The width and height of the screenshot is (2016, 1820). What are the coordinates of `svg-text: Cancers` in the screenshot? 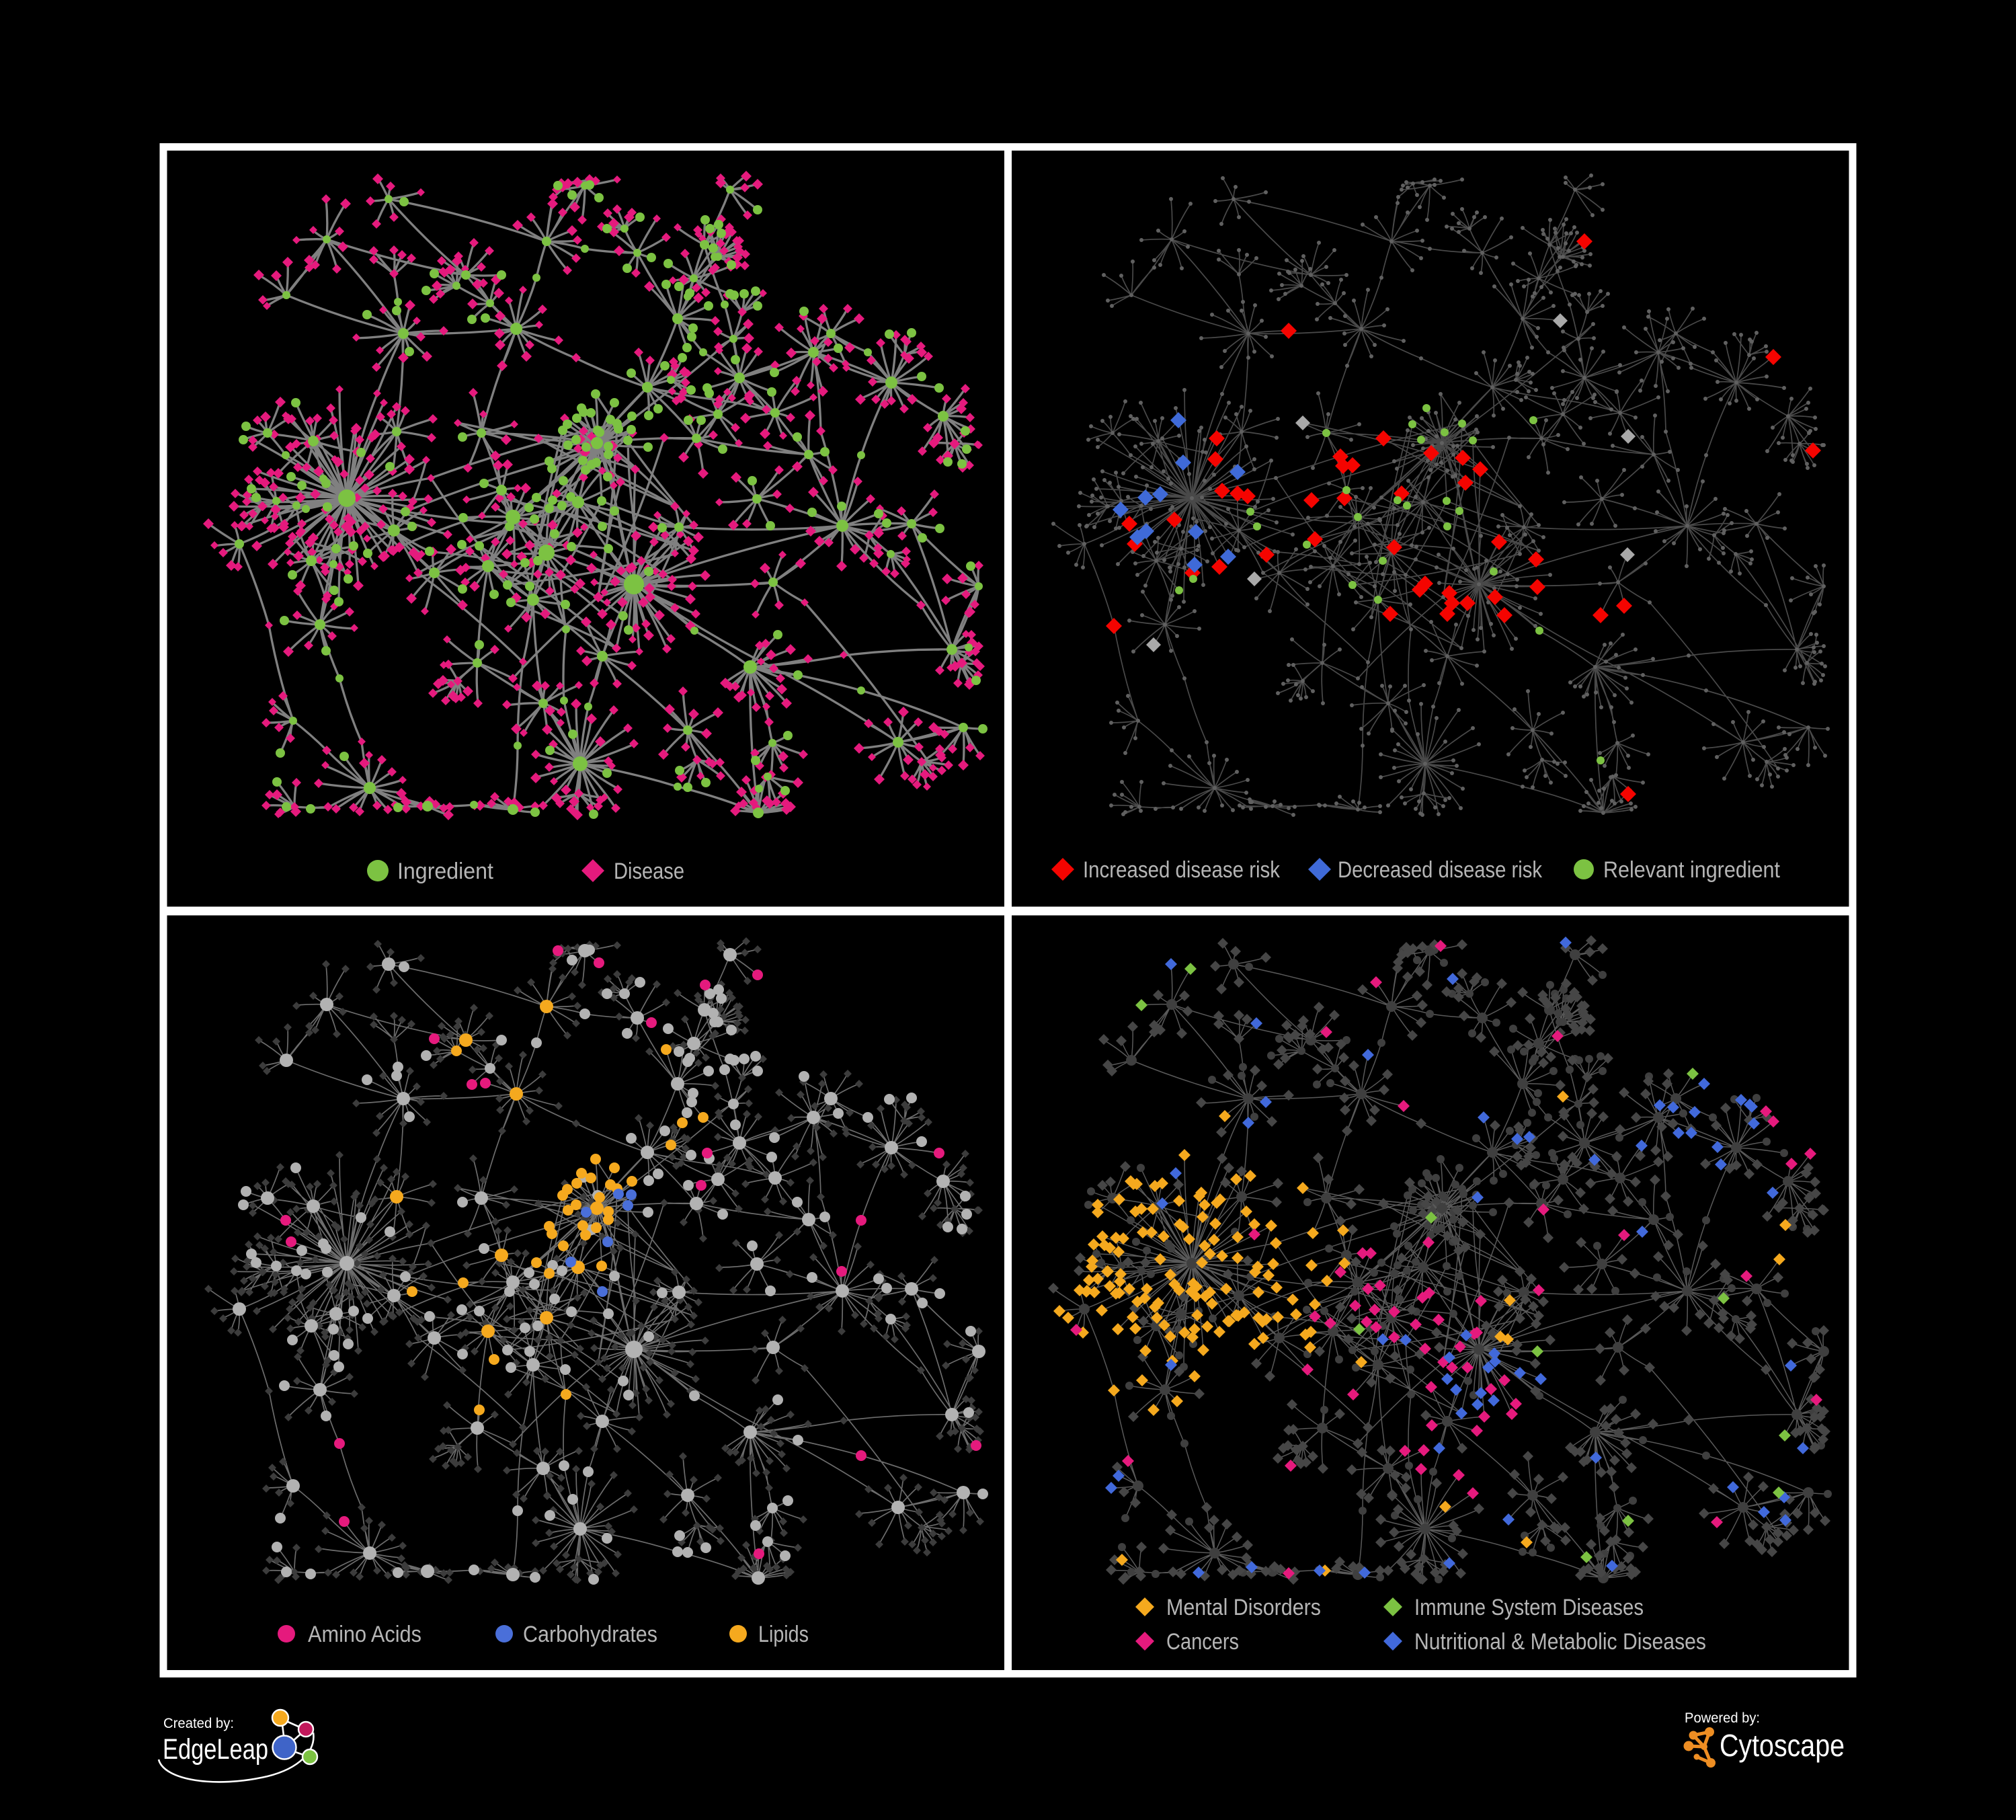 It's located at (1202, 1642).